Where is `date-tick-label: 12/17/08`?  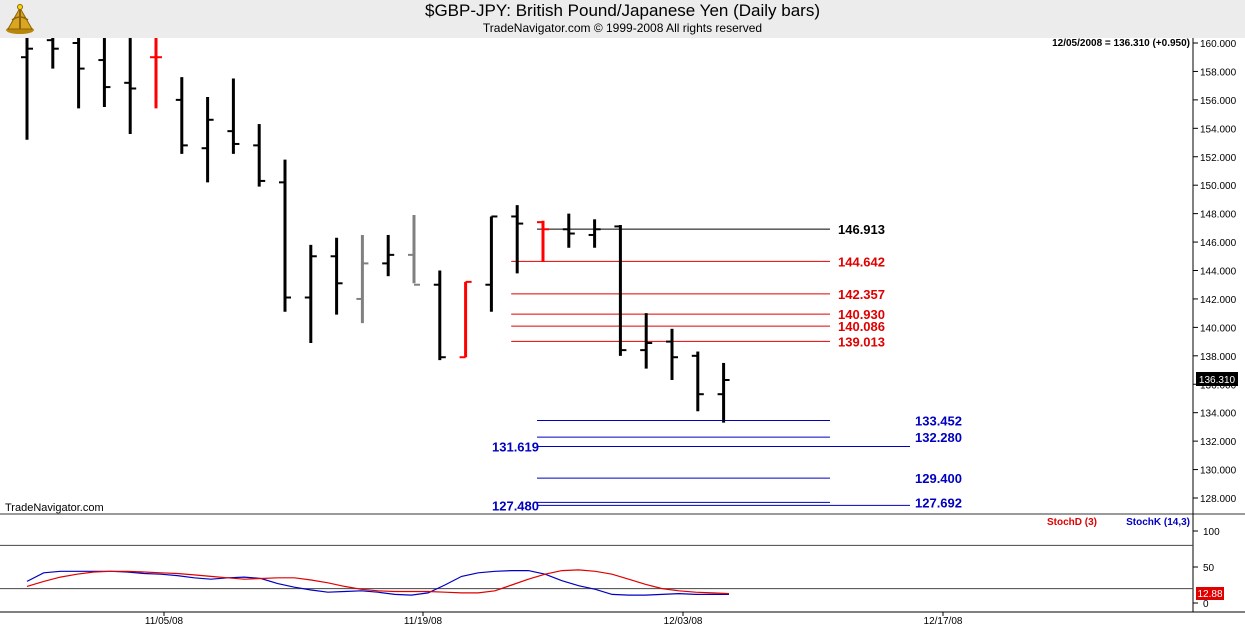 date-tick-label: 12/17/08 is located at coordinates (943, 621).